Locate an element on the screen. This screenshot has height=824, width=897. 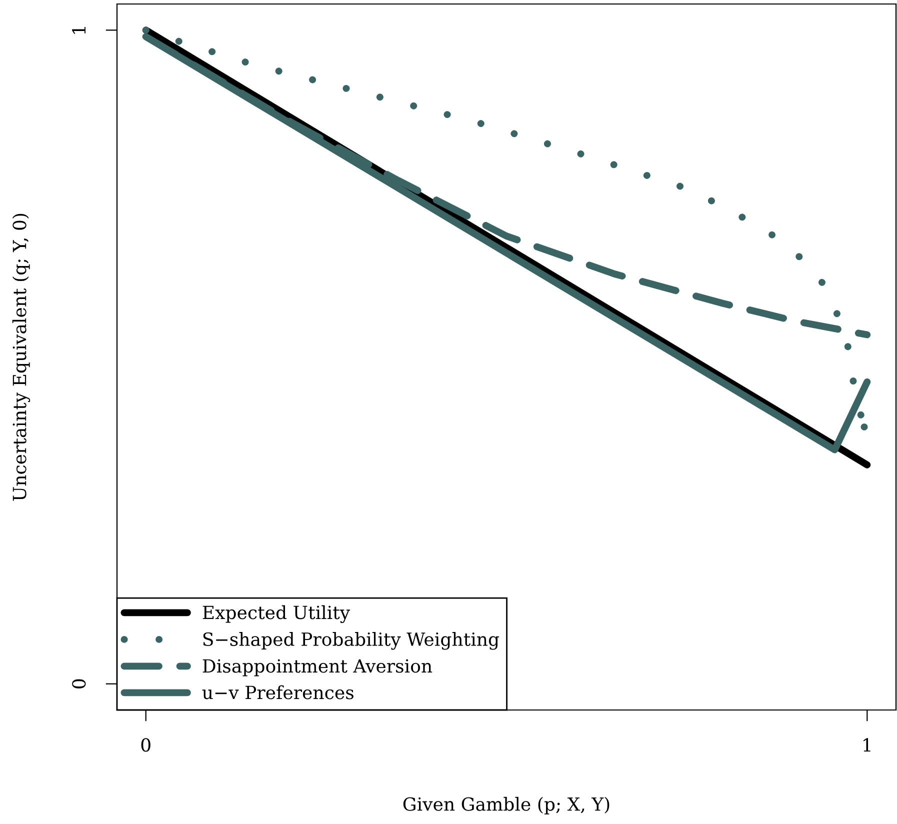
legend-label: Expected Utility is located at coordinates (276, 614).